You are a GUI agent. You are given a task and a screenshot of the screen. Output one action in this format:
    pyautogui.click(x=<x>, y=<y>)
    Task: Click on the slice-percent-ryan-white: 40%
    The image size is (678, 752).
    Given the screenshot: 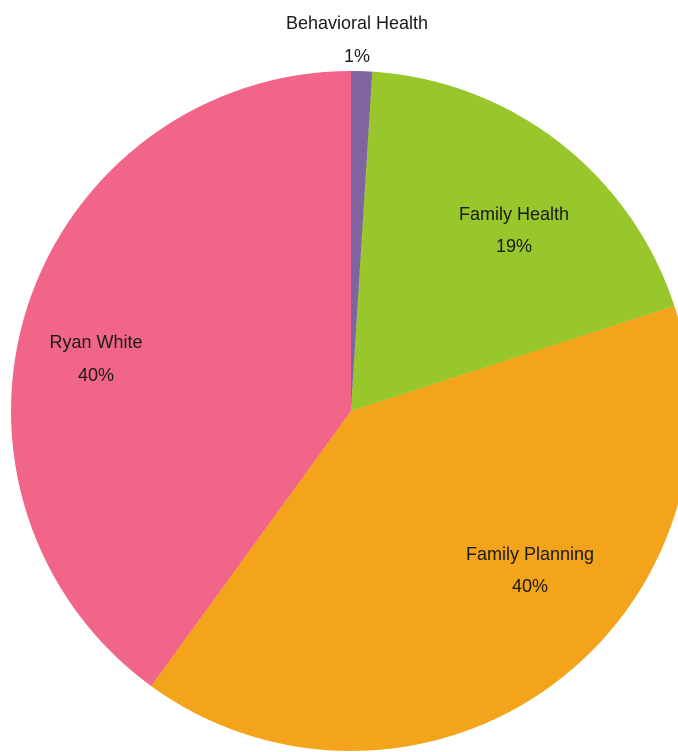 What is the action you would take?
    pyautogui.click(x=96, y=375)
    